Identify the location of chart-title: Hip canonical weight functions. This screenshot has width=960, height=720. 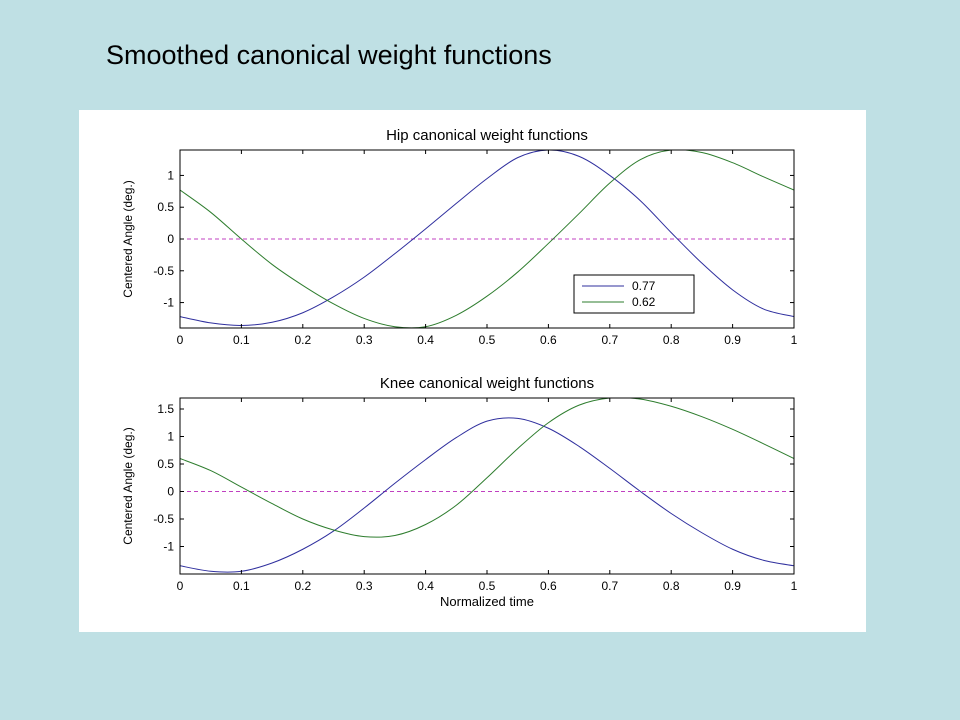
(487, 135).